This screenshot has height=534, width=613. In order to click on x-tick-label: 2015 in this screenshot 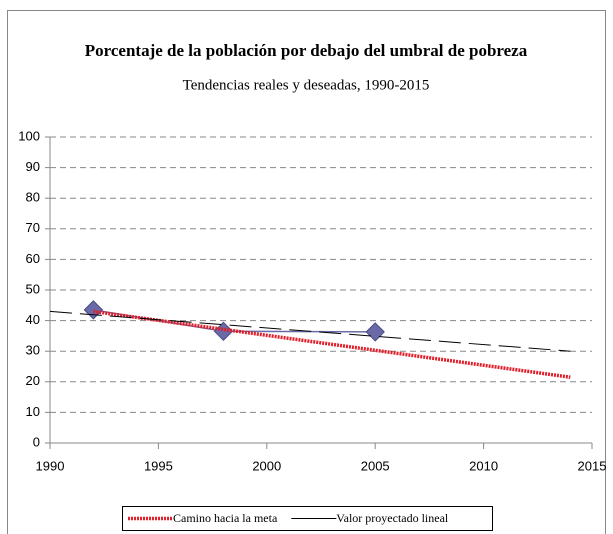, I will do `click(592, 465)`.